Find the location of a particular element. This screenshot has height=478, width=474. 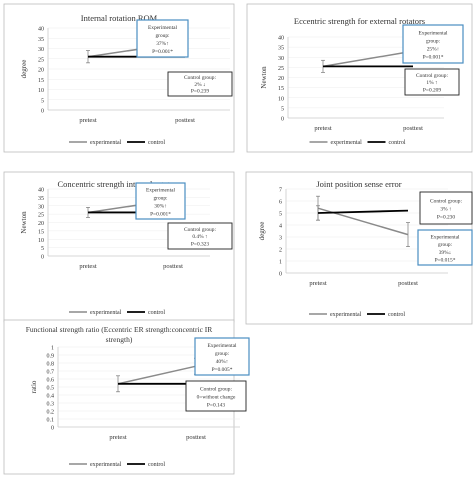

y-axis-label: degree is located at coordinates (24, 69).